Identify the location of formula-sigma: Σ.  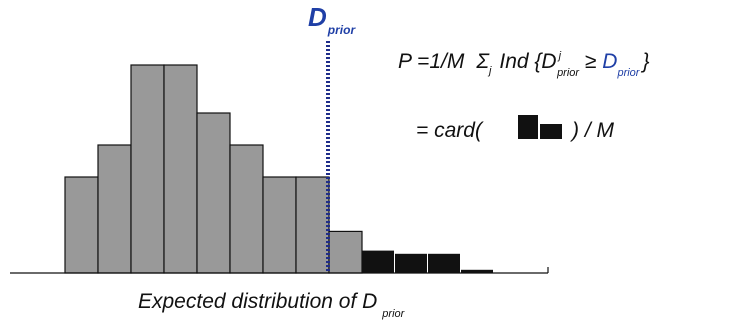
(482, 61).